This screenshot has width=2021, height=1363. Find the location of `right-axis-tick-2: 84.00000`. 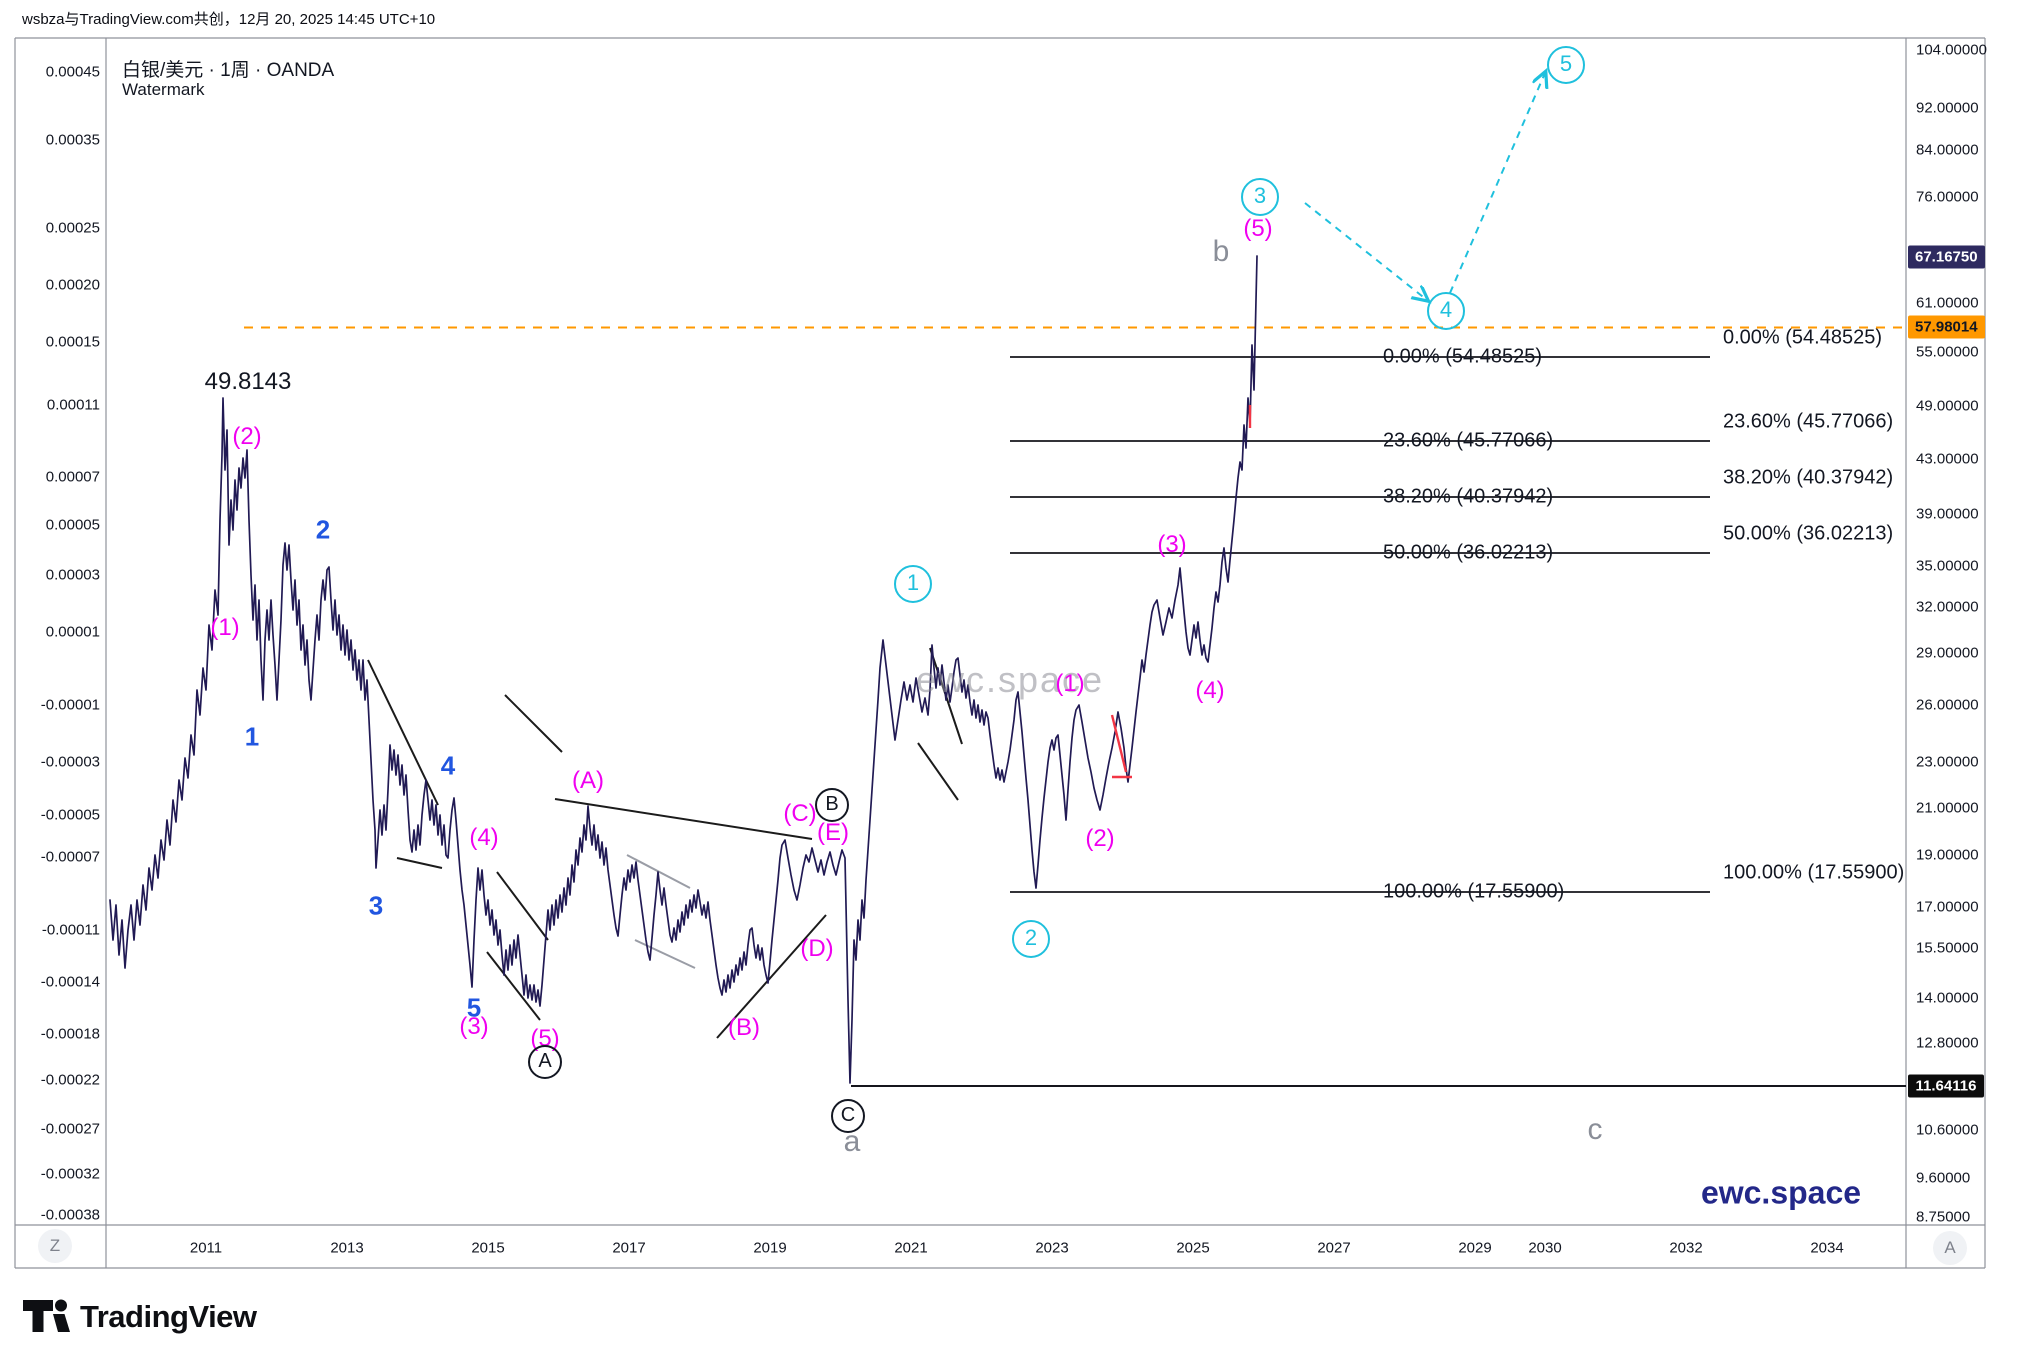

right-axis-tick-2: 84.00000 is located at coordinates (1947, 150).